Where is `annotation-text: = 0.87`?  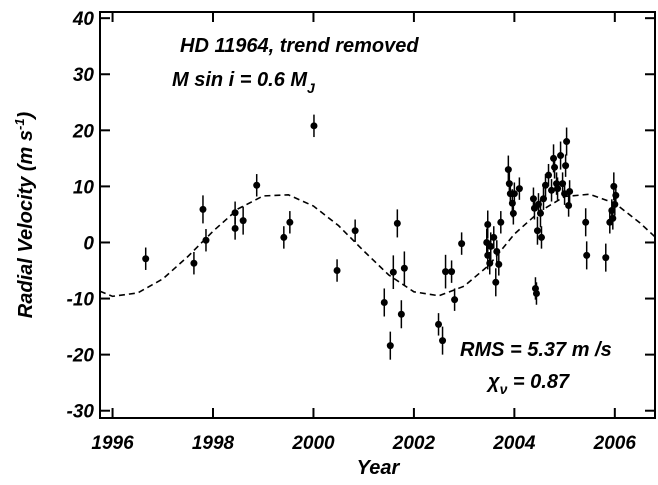
annotation-text: = 0.87 is located at coordinates (538, 382).